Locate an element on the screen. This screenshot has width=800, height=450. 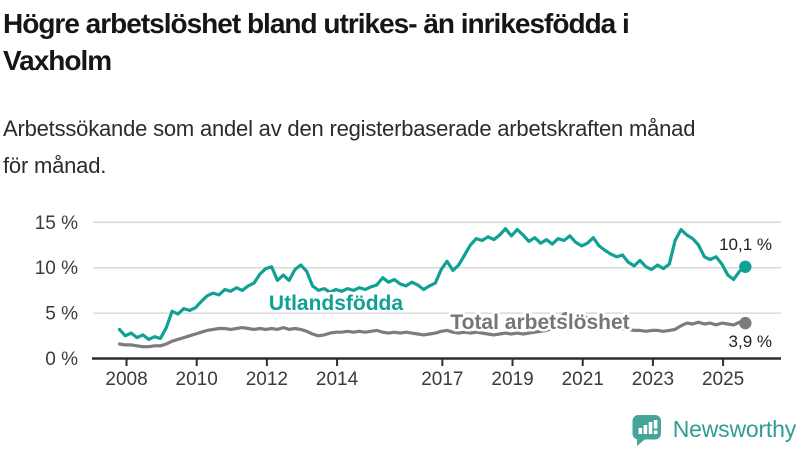
y-tick-label-5: 5 % is located at coordinates (61, 314).